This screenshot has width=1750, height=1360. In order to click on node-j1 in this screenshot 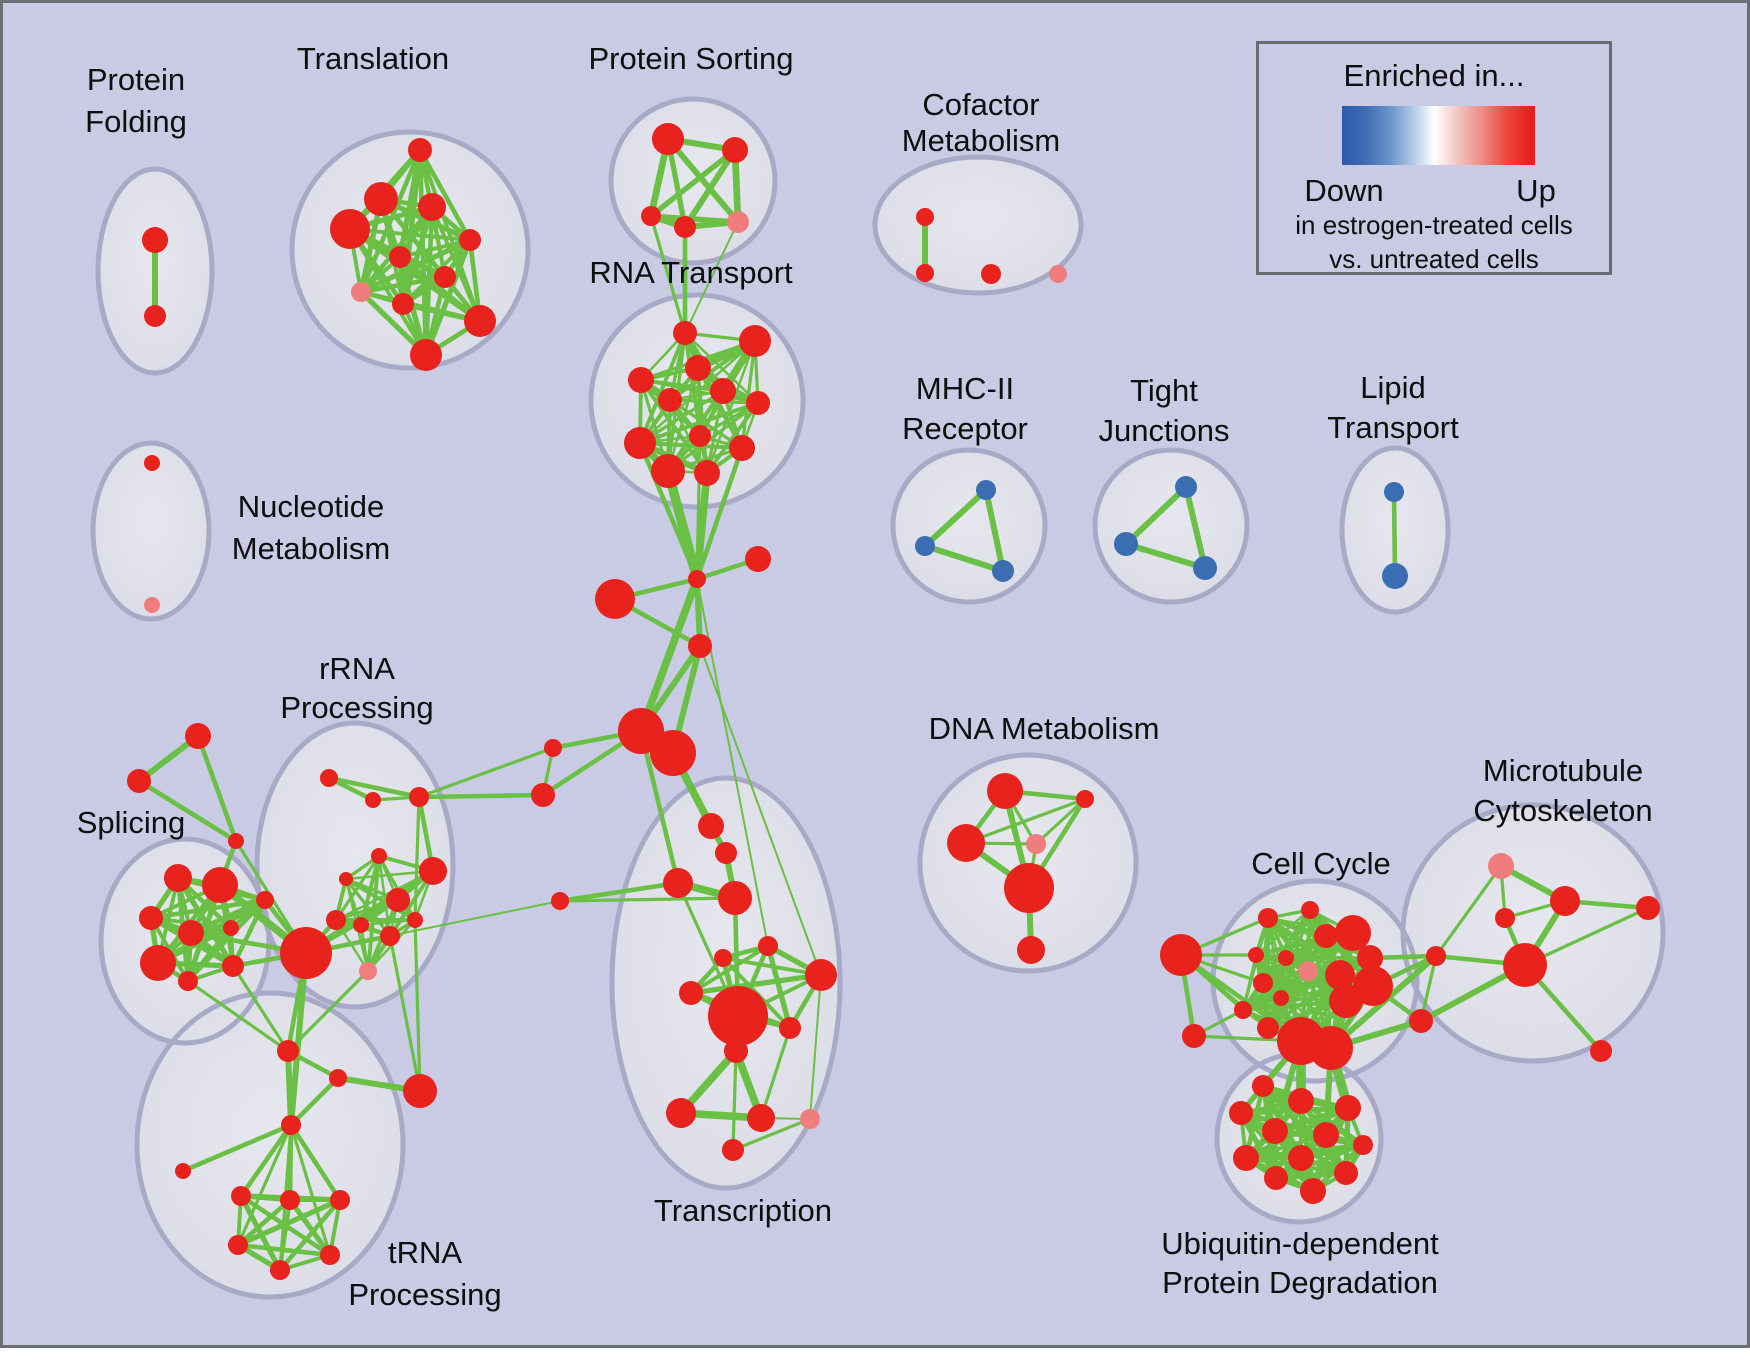, I will do `click(1436, 956)`.